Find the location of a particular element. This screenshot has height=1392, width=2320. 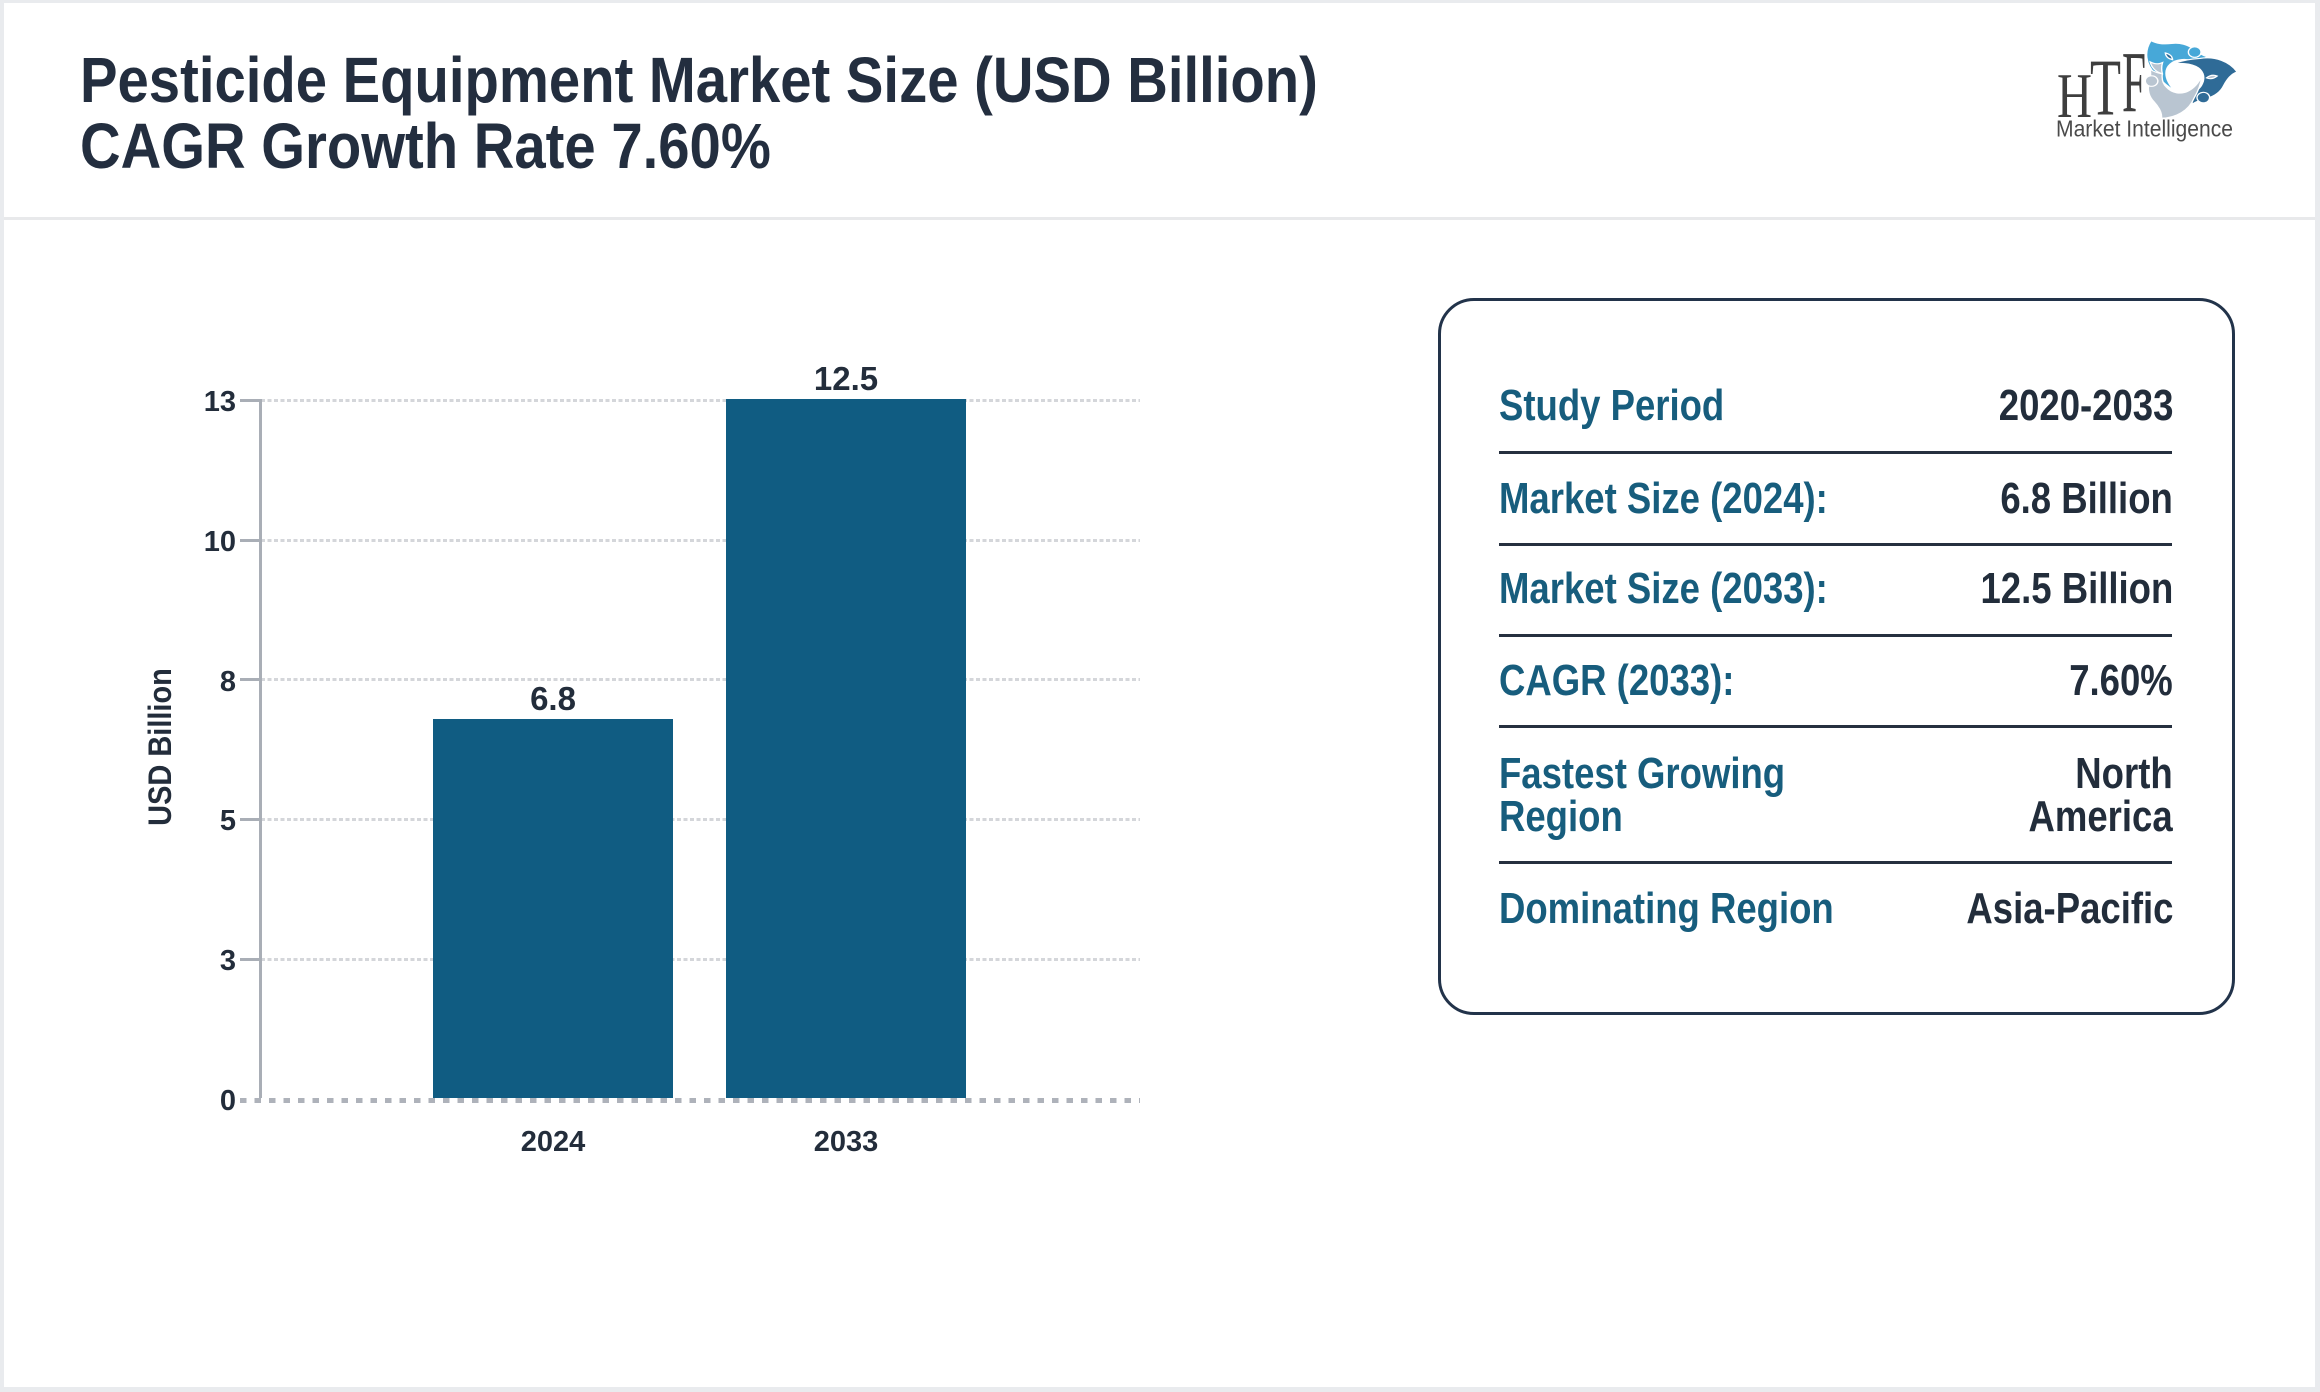

svg-text: Market Intelligence is located at coordinates (2144, 129).